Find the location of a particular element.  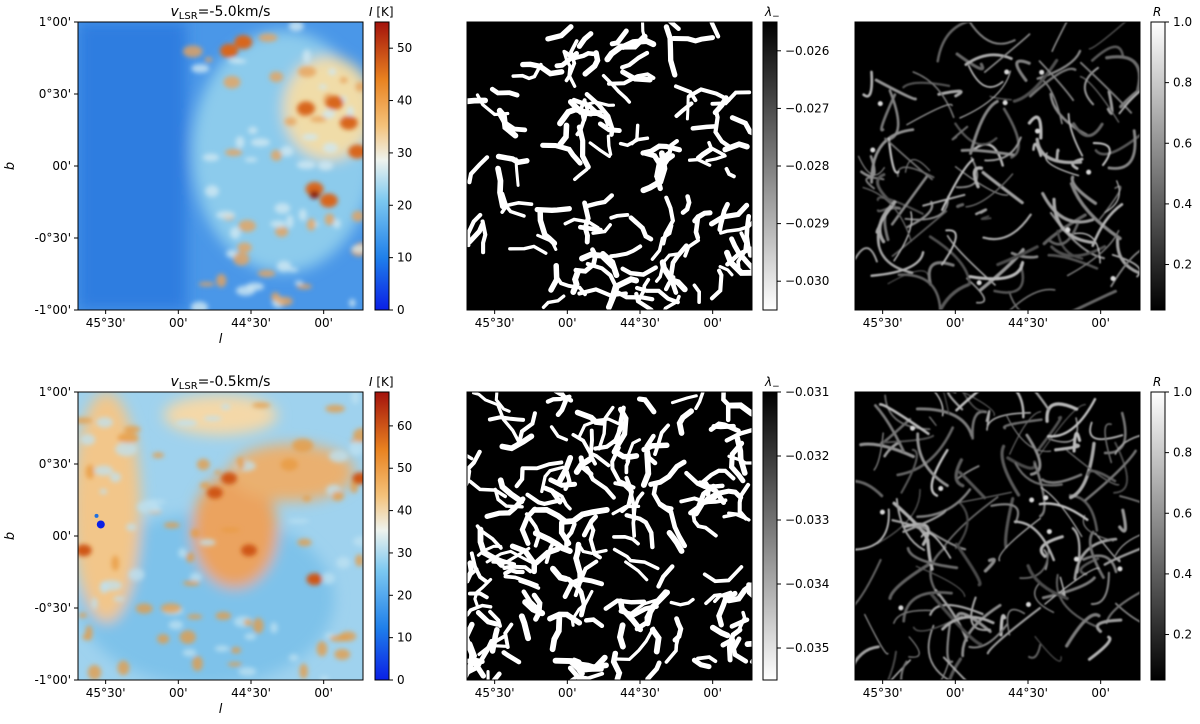

colorbar-tick-label: −0.034 is located at coordinates (807, 584).